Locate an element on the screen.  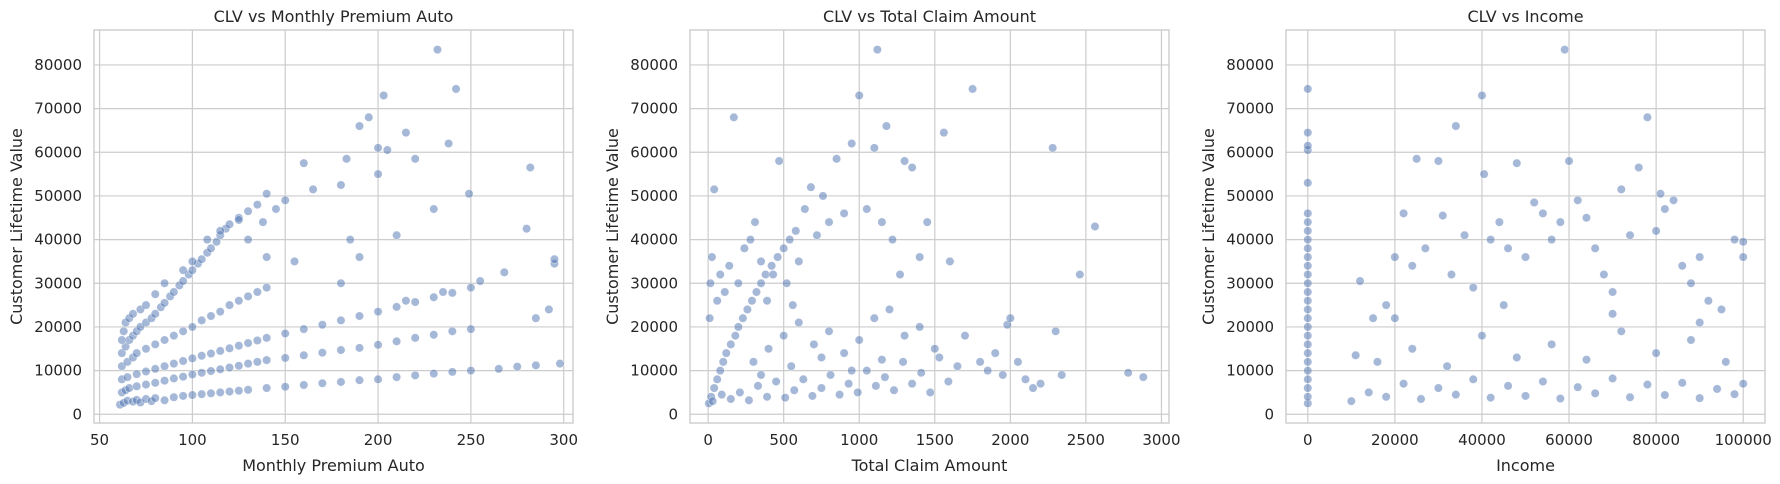
x-tick-label: 100000 is located at coordinates (1743, 440).